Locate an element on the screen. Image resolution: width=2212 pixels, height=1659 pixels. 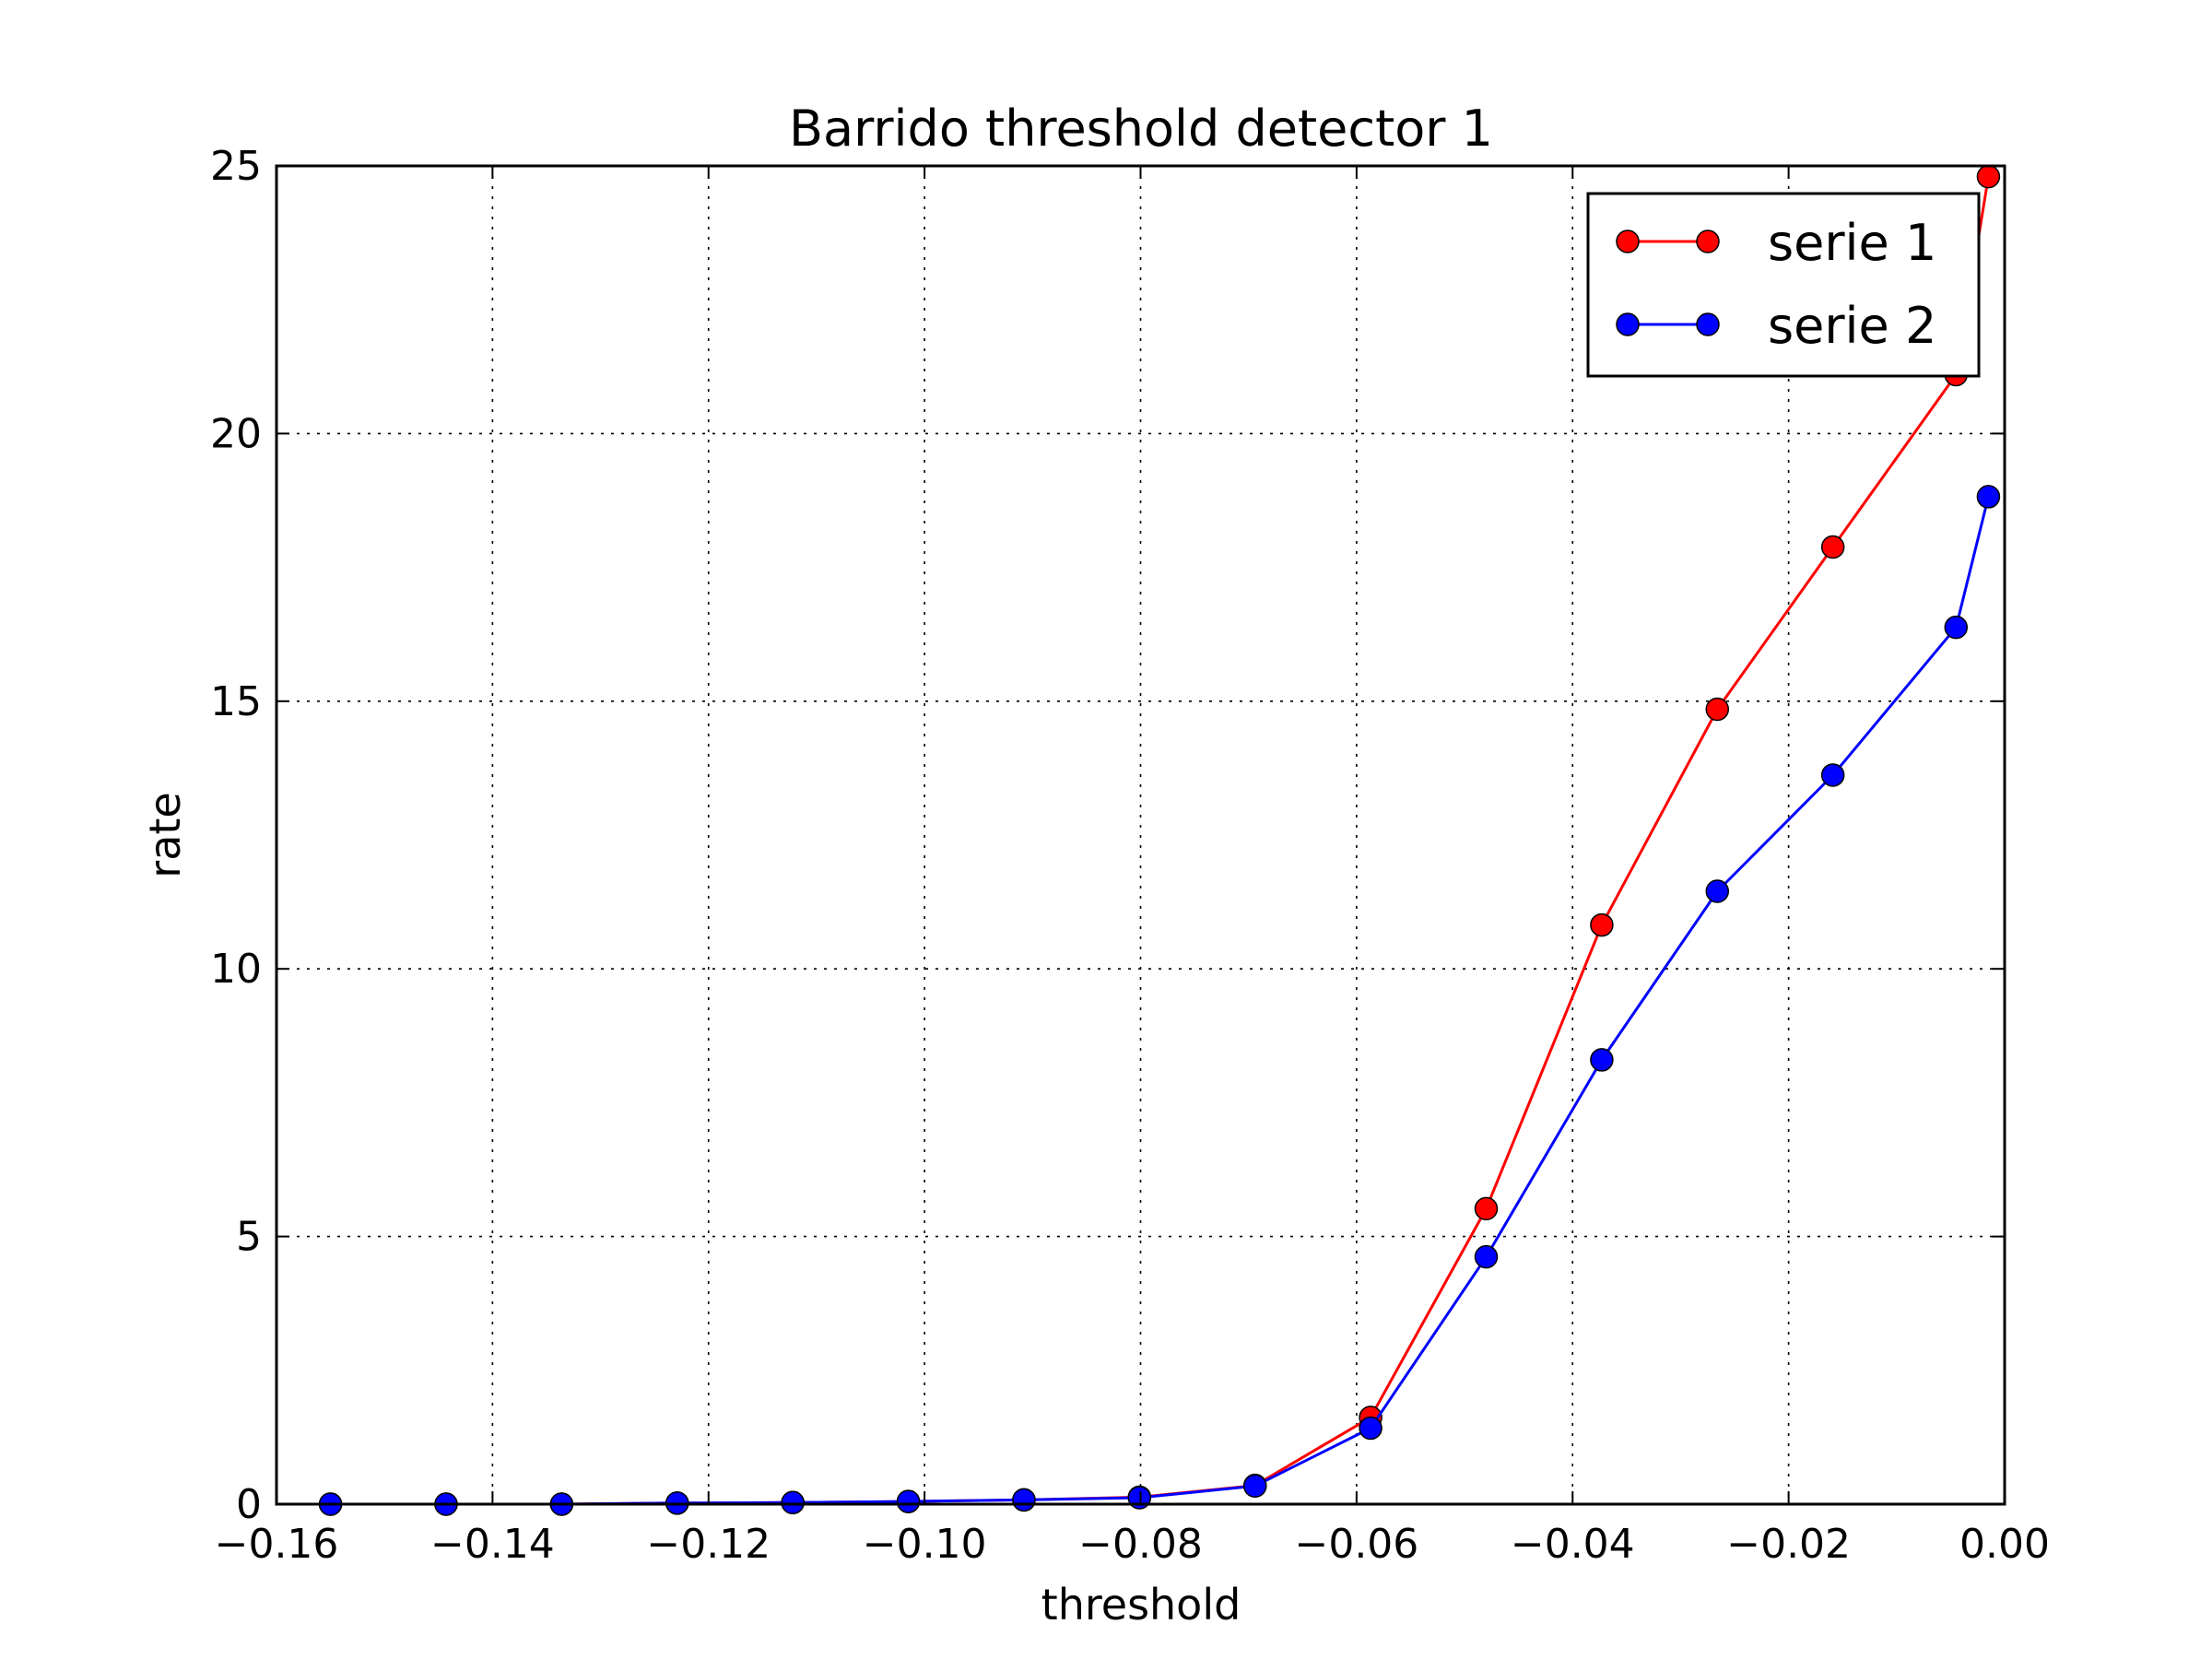
y-tick-label: 15 is located at coordinates (236, 701).